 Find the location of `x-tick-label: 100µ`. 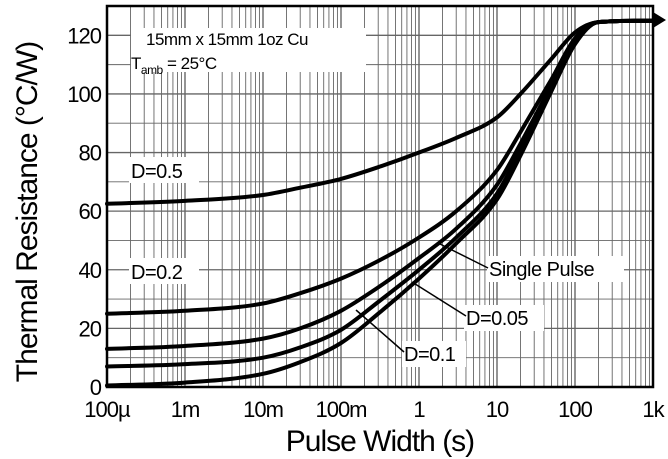

x-tick-label: 100µ is located at coordinates (107, 409).